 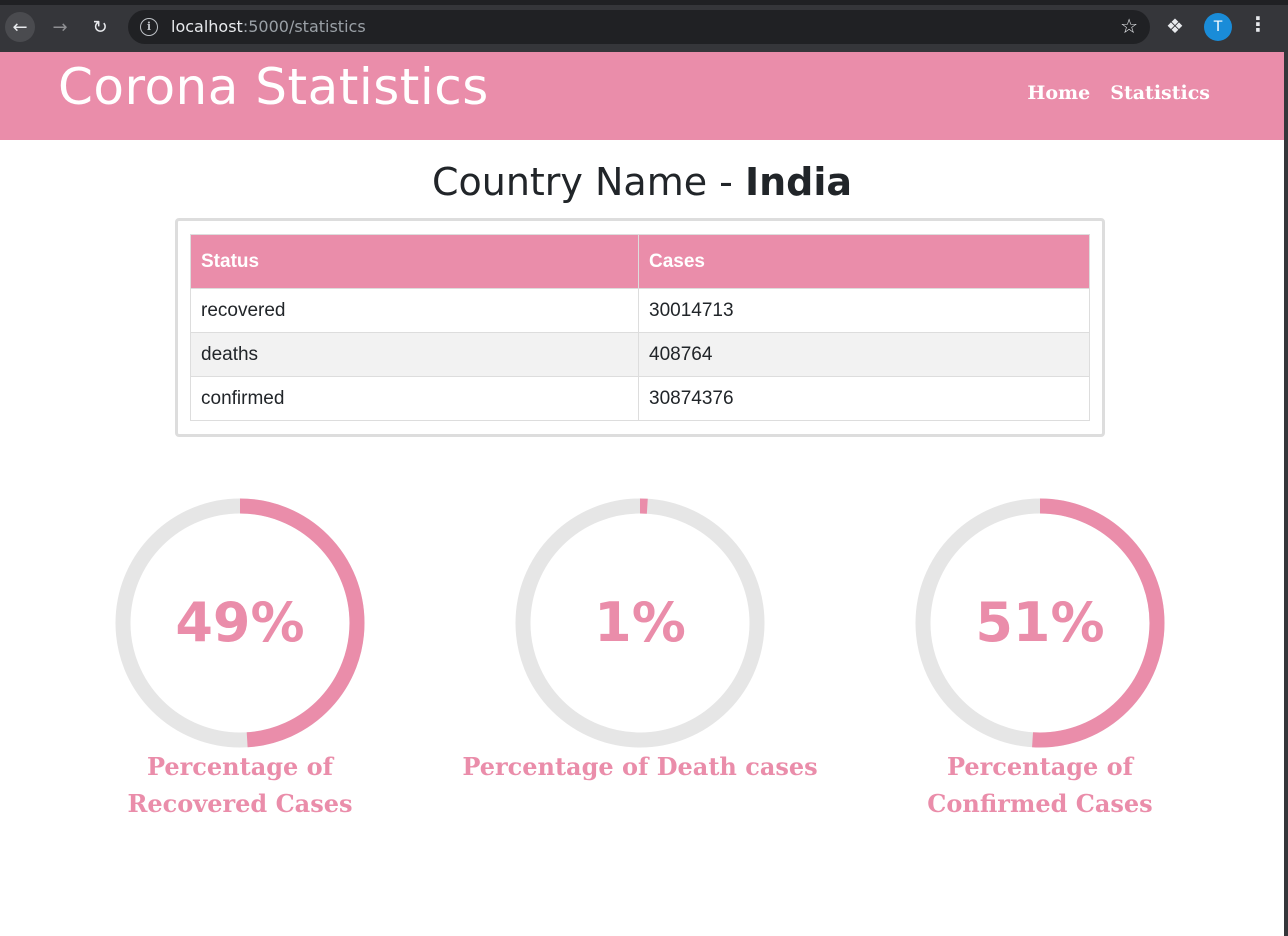 I want to click on nav-statistics-link: Statistics, so click(x=1160, y=93).